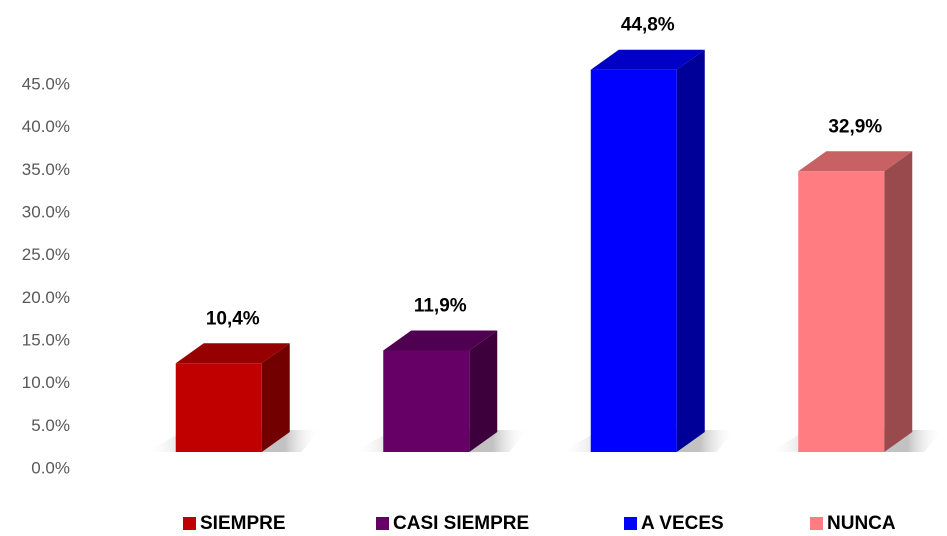 The width and height of the screenshot is (947, 536). I want to click on data-label: 44,8%, so click(648, 25).